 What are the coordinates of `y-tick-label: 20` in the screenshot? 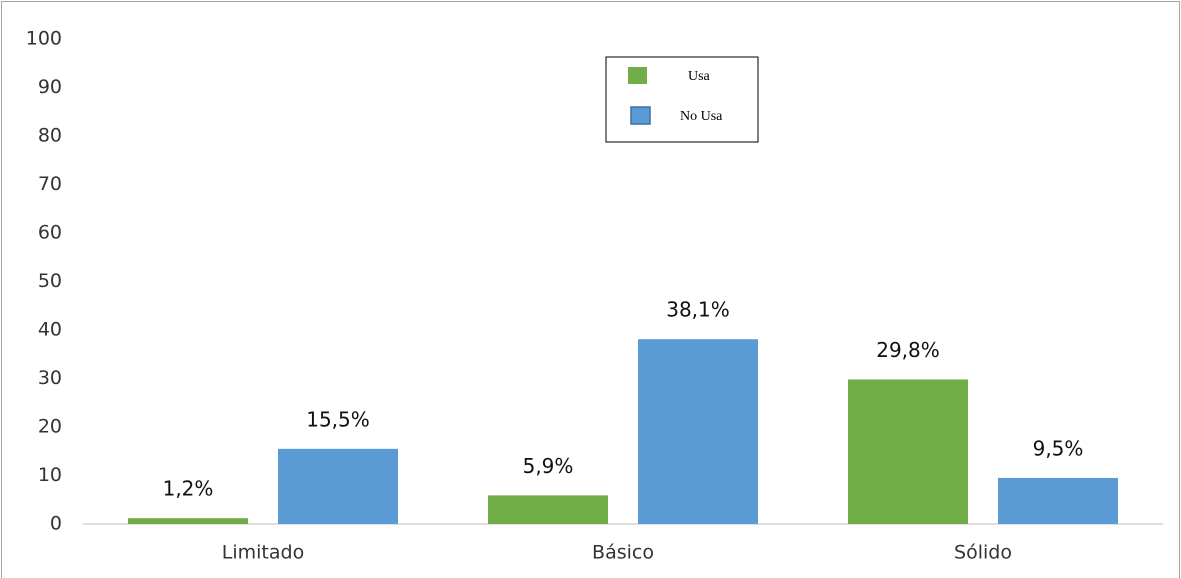 It's located at (50, 427).